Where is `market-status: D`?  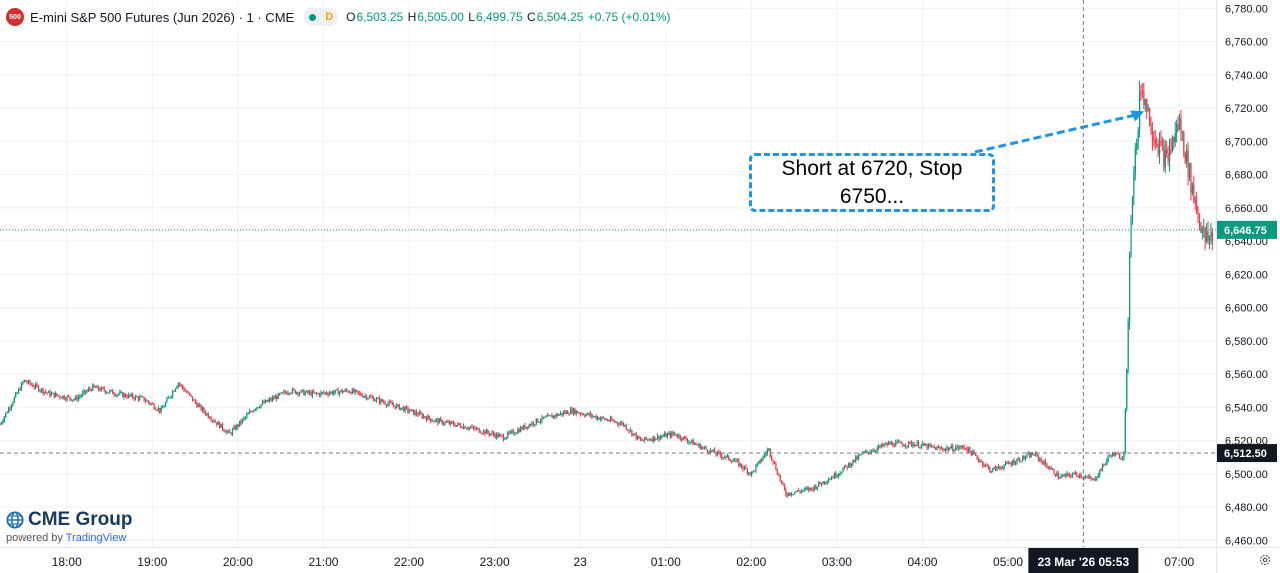 market-status: D is located at coordinates (321, 17).